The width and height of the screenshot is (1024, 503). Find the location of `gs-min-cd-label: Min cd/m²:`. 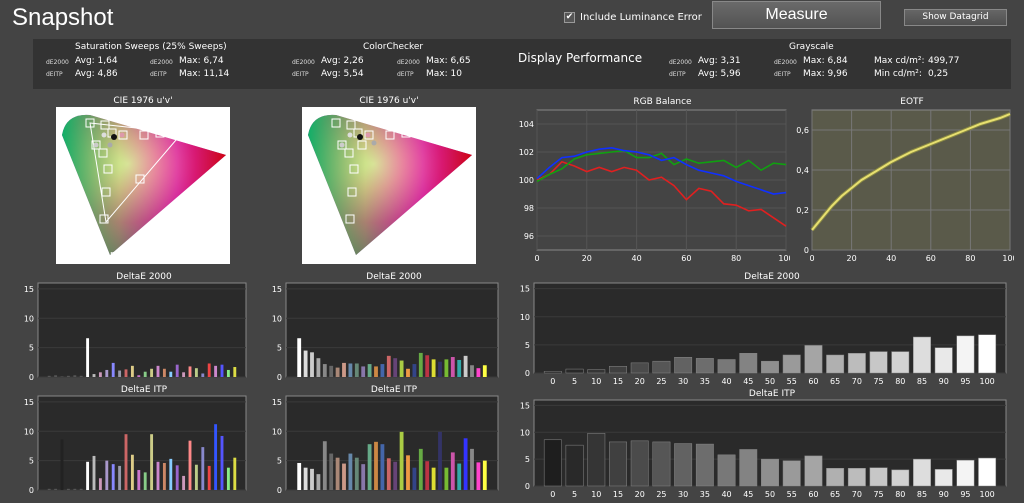

gs-min-cd-label: Min cd/m²: is located at coordinates (898, 74).